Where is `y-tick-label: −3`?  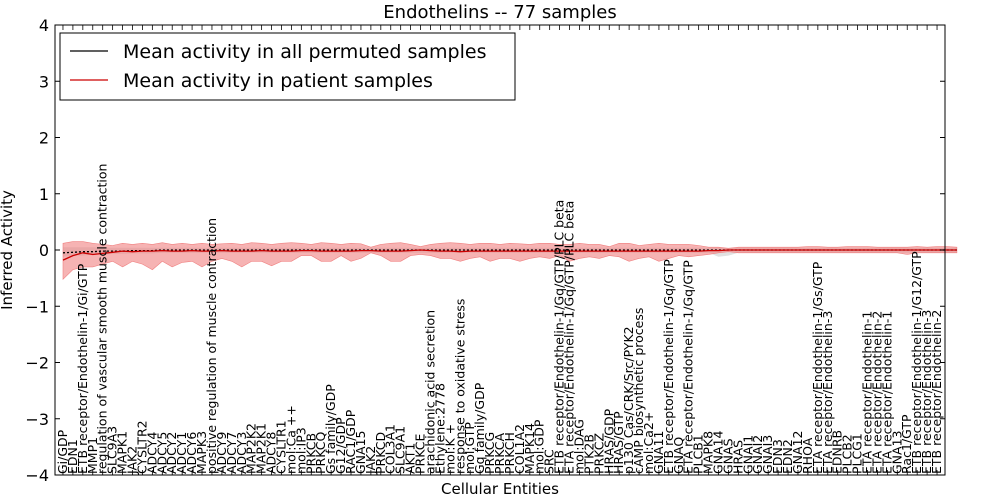 y-tick-label: −3 is located at coordinates (37, 419).